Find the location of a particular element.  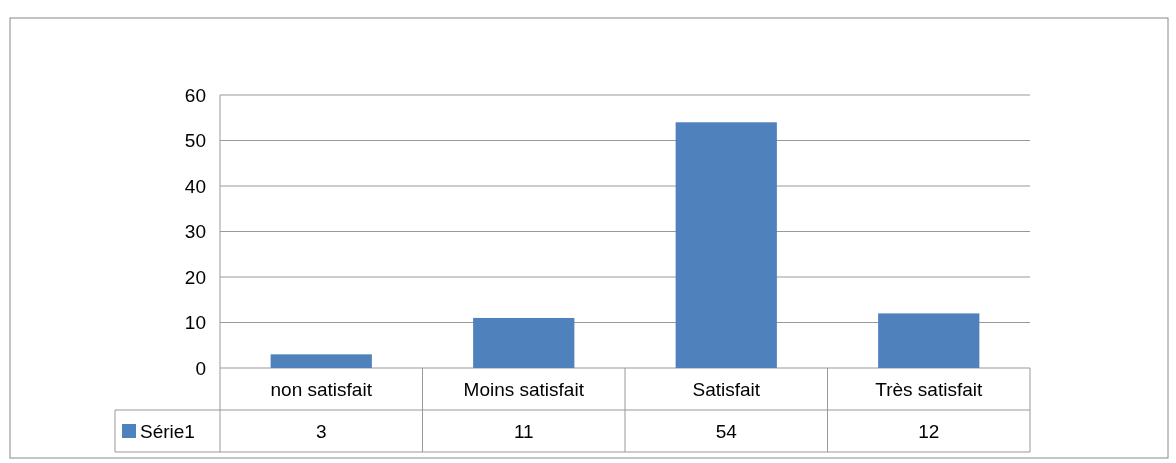

y-tick-label: 10 is located at coordinates (195, 323).